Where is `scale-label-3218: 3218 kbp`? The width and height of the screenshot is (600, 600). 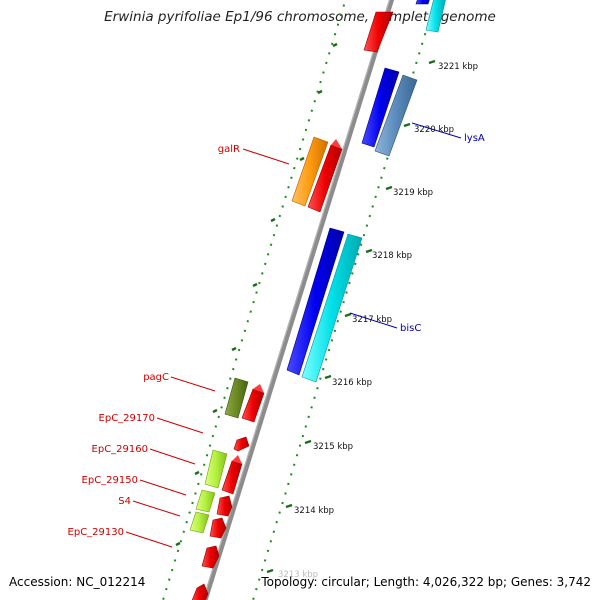
scale-label-3218: 3218 kbp is located at coordinates (392, 256).